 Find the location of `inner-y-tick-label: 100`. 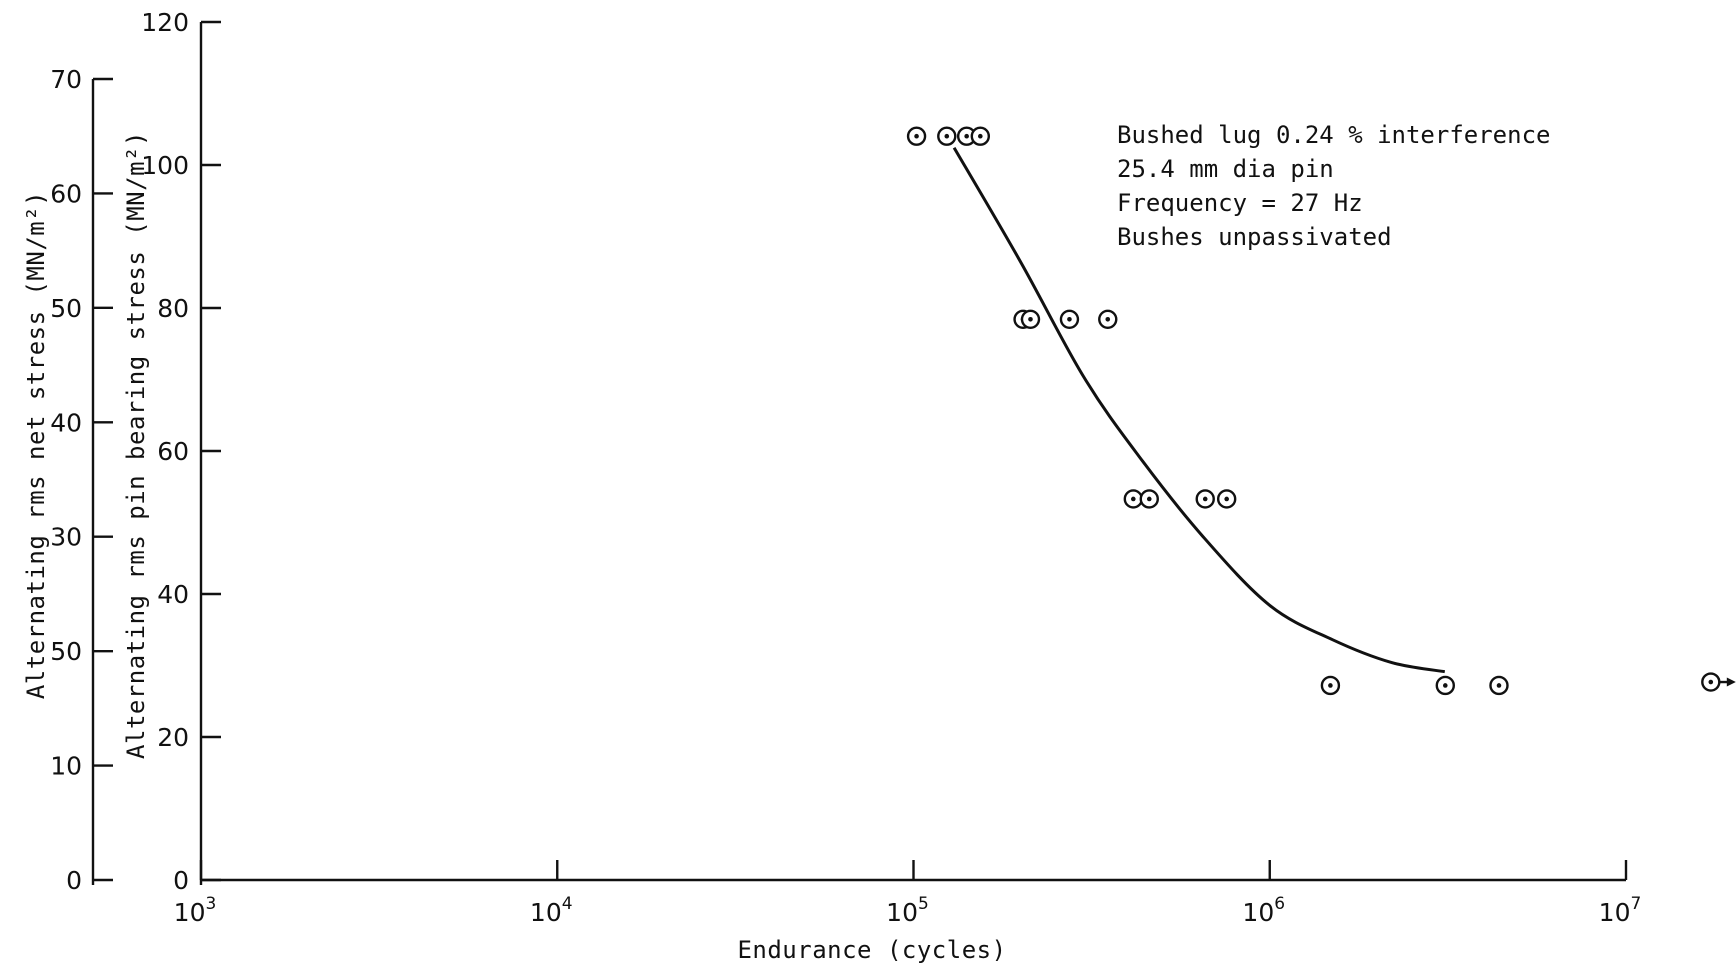

inner-y-tick-label: 100 is located at coordinates (165, 165).